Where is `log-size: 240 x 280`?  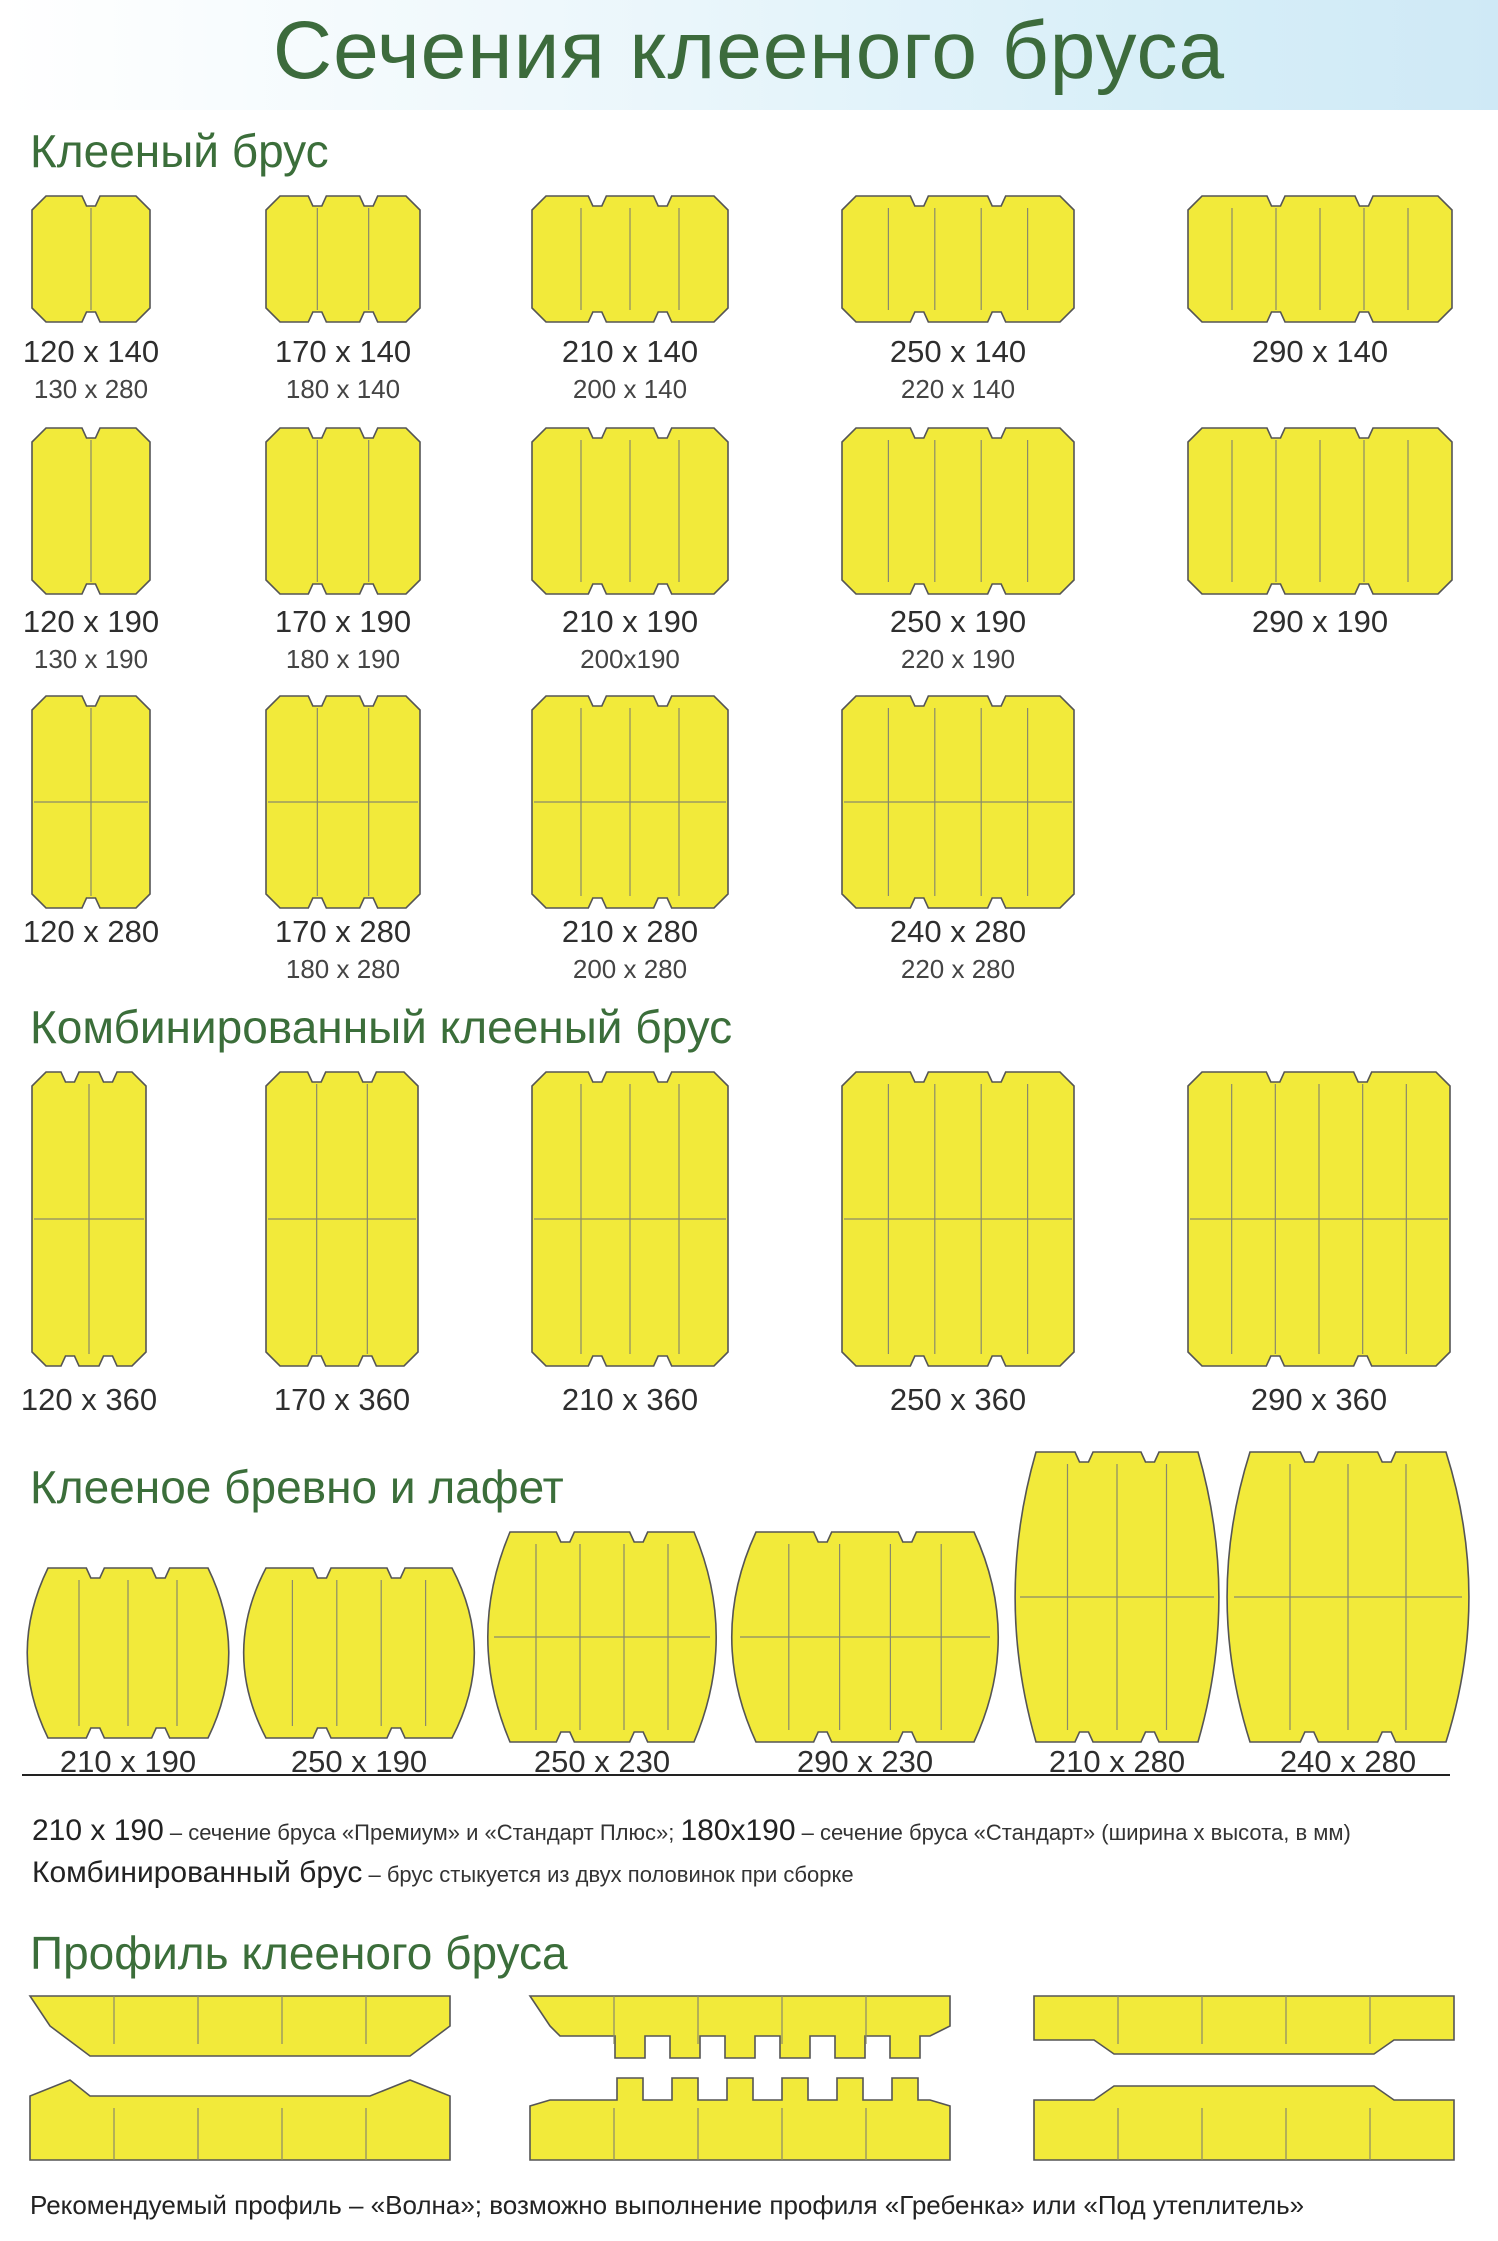
log-size: 240 x 280 is located at coordinates (1348, 1761).